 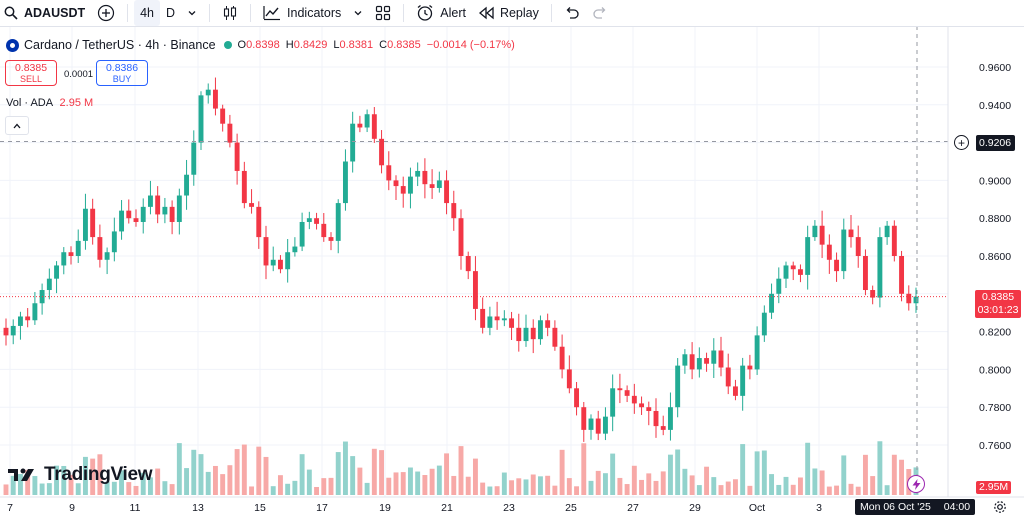 I want to click on replay-button: Replay, so click(x=508, y=13).